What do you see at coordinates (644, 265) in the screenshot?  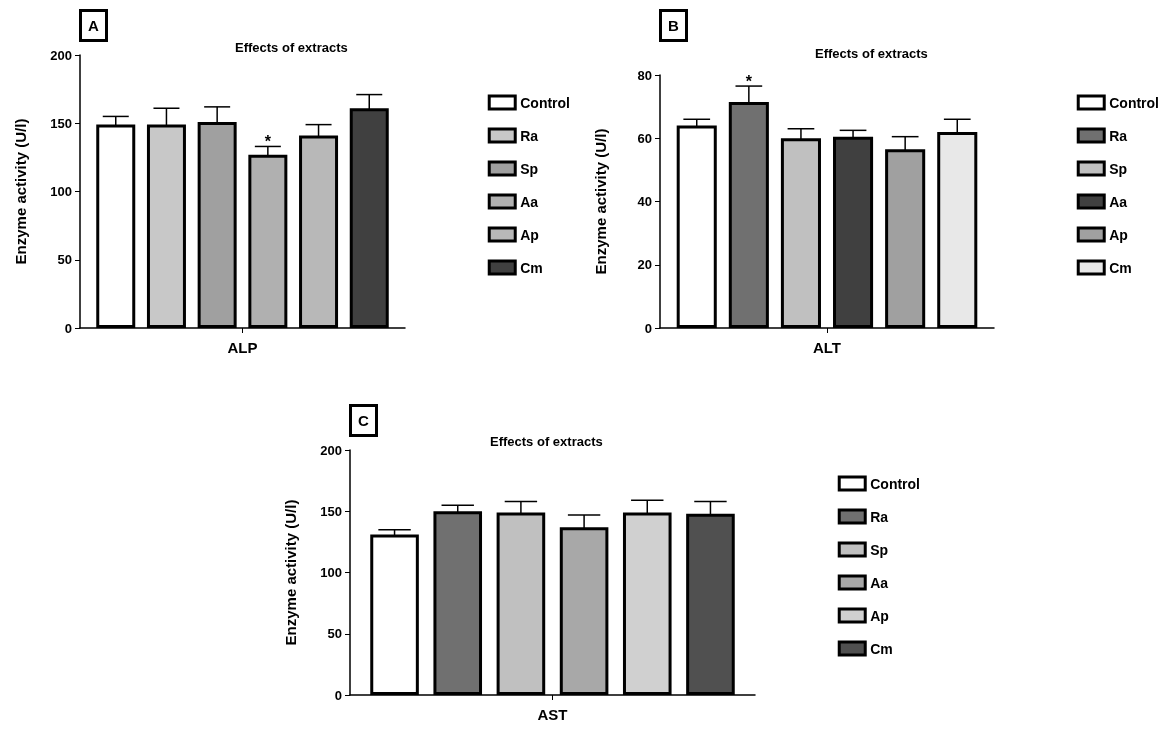 I see `y-tick-label: 20` at bounding box center [644, 265].